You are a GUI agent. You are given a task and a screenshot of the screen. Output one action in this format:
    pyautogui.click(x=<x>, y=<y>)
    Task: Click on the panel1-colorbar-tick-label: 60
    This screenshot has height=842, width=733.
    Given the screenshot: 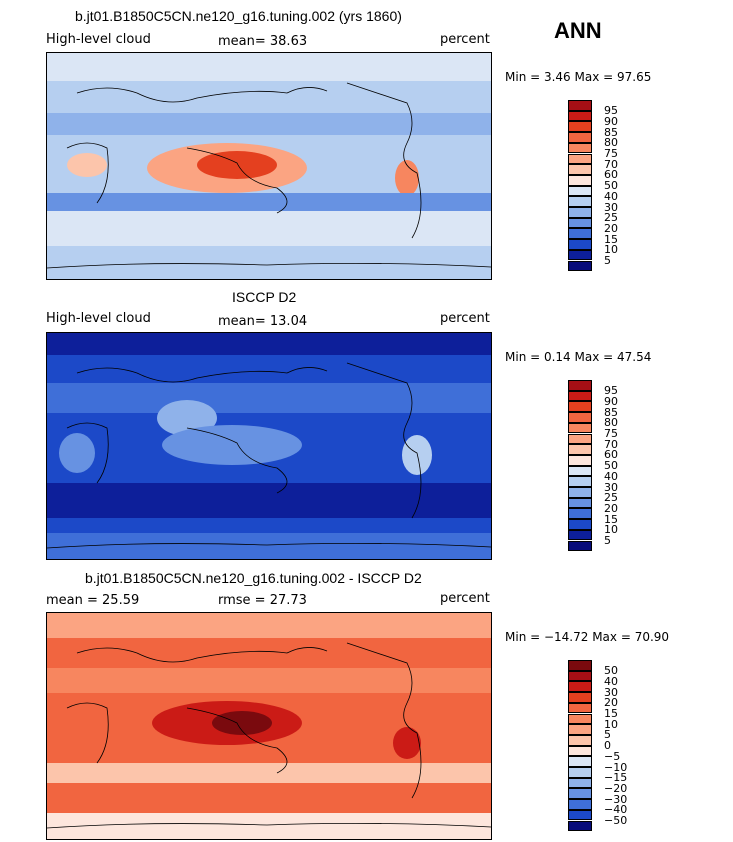 What is the action you would take?
    pyautogui.click(x=611, y=175)
    